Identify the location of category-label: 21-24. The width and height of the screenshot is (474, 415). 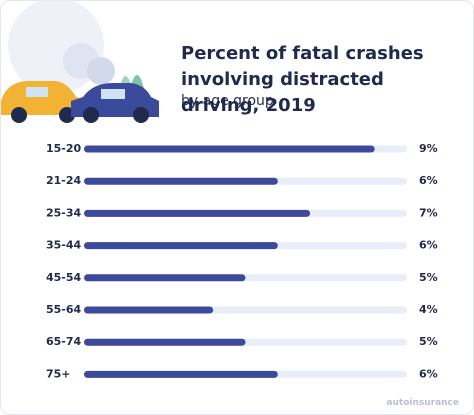
(64, 180).